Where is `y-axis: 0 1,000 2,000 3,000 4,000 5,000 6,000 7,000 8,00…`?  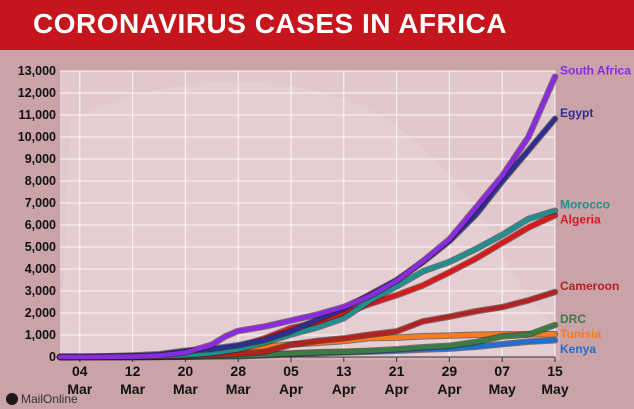
y-axis: 0 1,000 2,000 3,000 4,000 5,000 6,000 7,000 8,00… is located at coordinates (37, 214).